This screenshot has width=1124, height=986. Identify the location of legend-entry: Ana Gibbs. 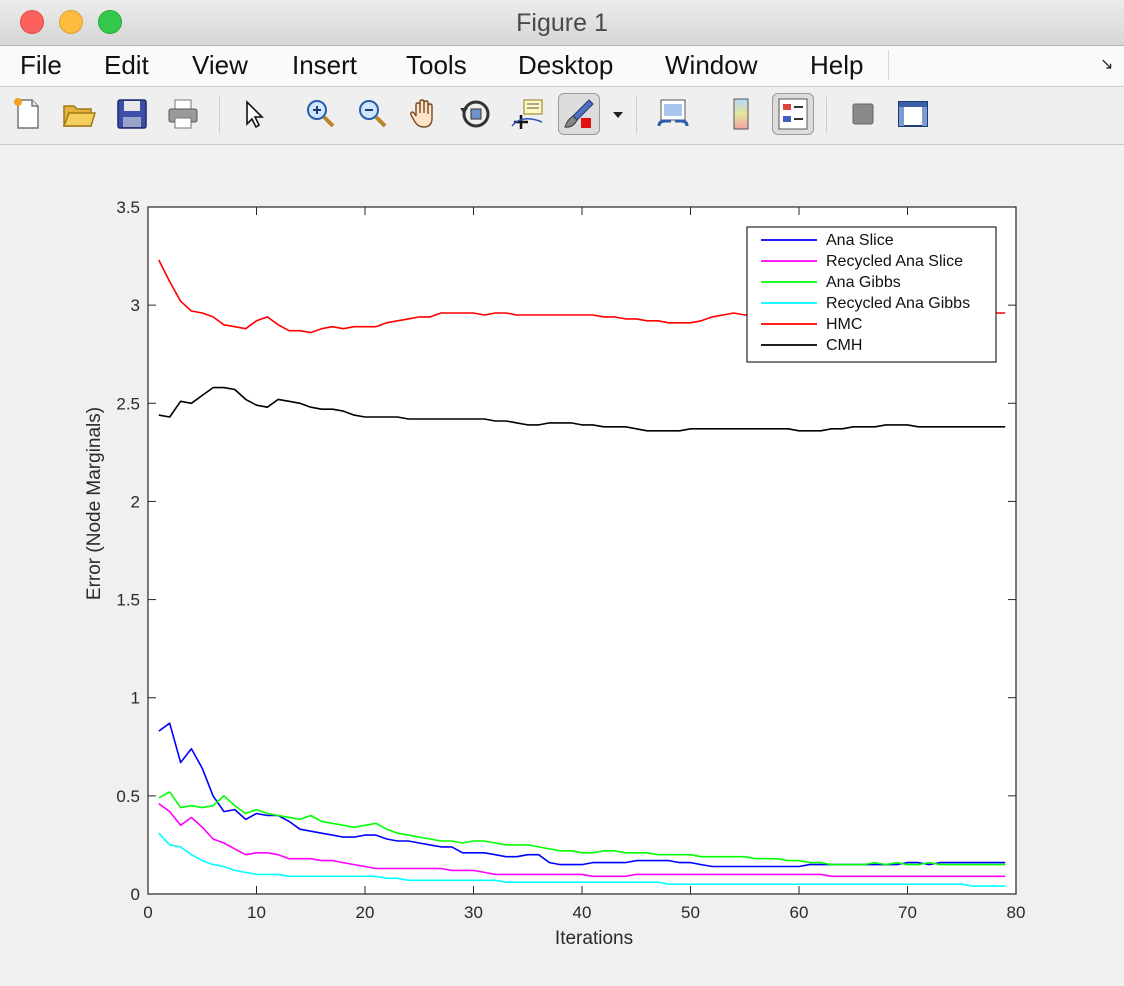
(863, 282).